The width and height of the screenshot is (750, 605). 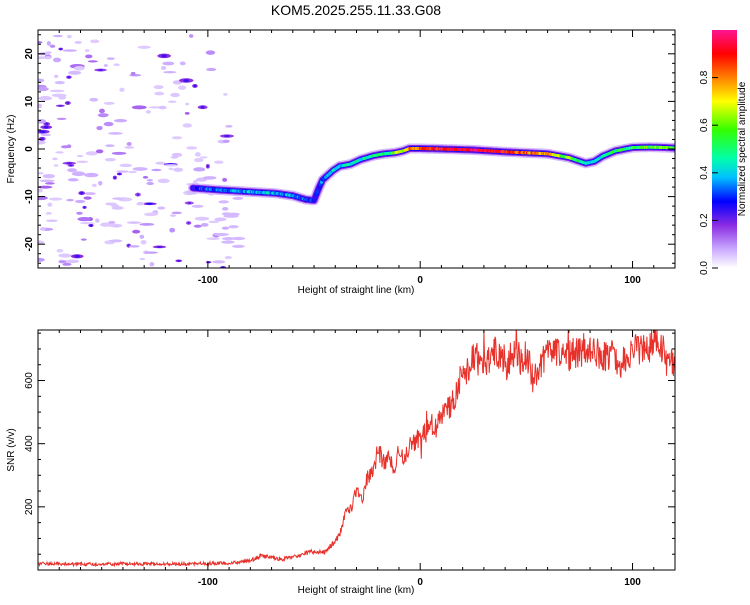 What do you see at coordinates (29, 196) in the screenshot?
I see `y-tick-label: -10` at bounding box center [29, 196].